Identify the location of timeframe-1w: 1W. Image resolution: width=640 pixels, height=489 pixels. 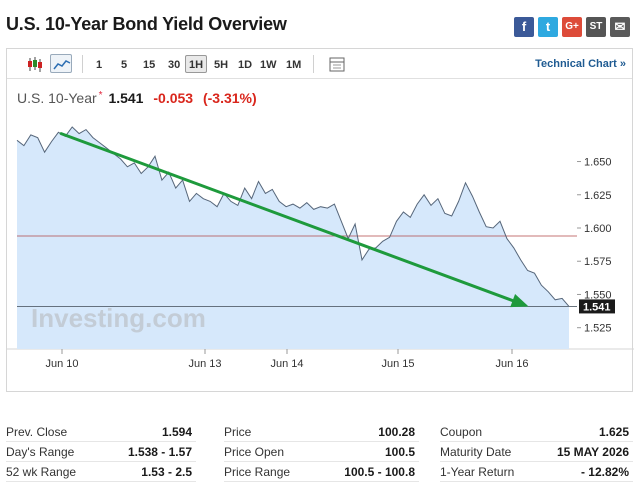
(268, 65).